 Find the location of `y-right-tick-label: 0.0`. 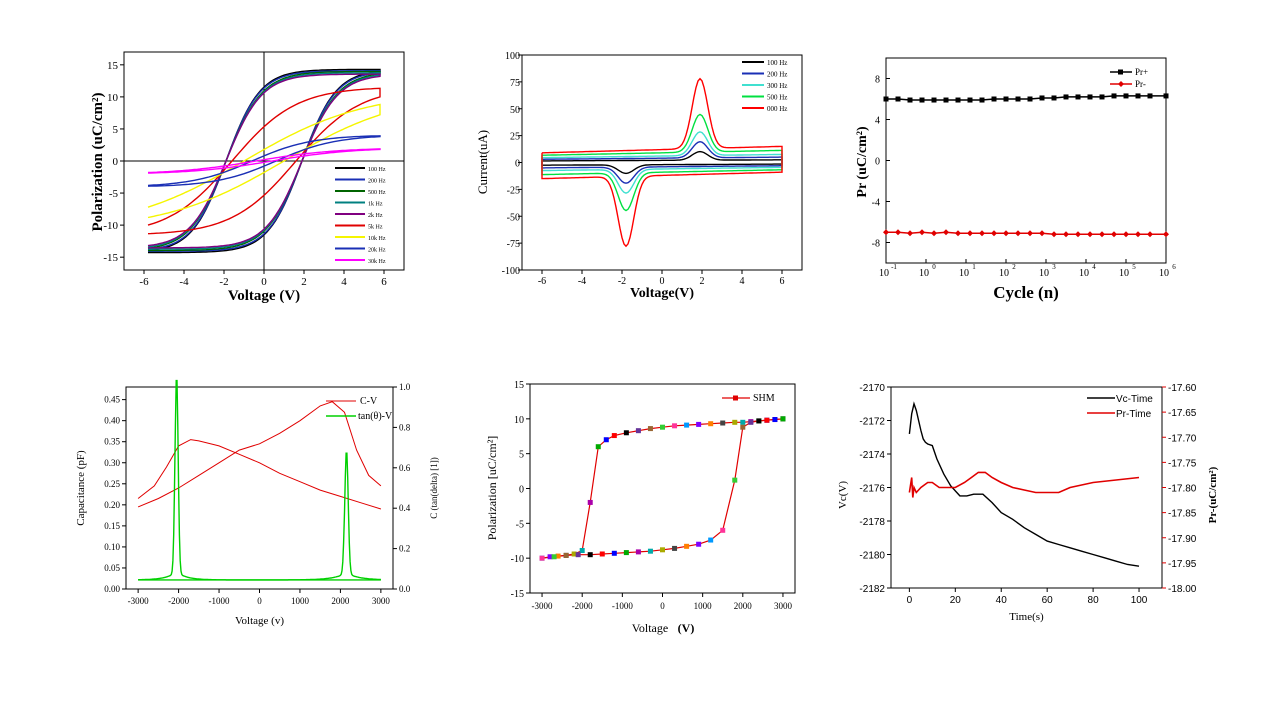

y-right-tick-label: 0.0 is located at coordinates (405, 589).